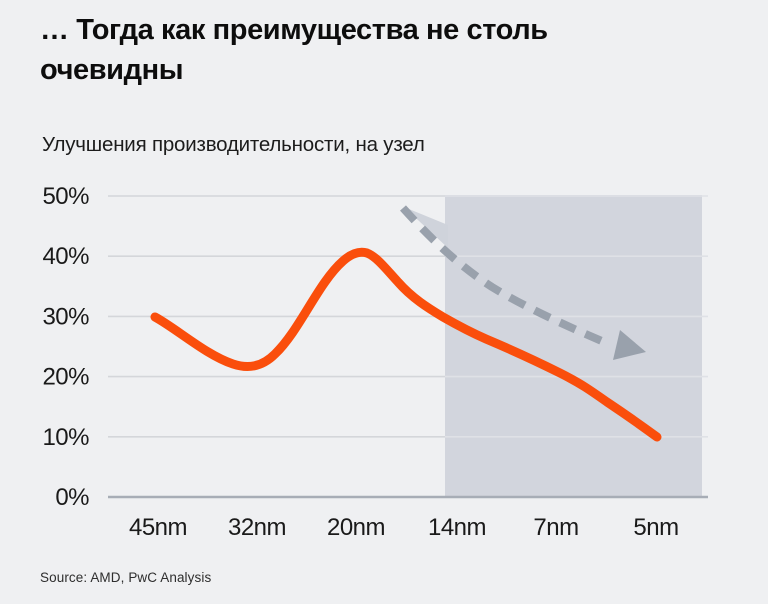 The width and height of the screenshot is (768, 604). I want to click on y-tick-label-40: 40%, so click(65, 256).